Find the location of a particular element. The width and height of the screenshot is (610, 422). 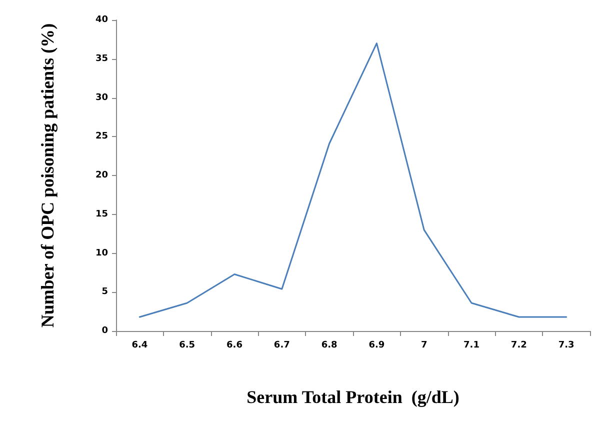

y-tick-label: 5 is located at coordinates (105, 292).